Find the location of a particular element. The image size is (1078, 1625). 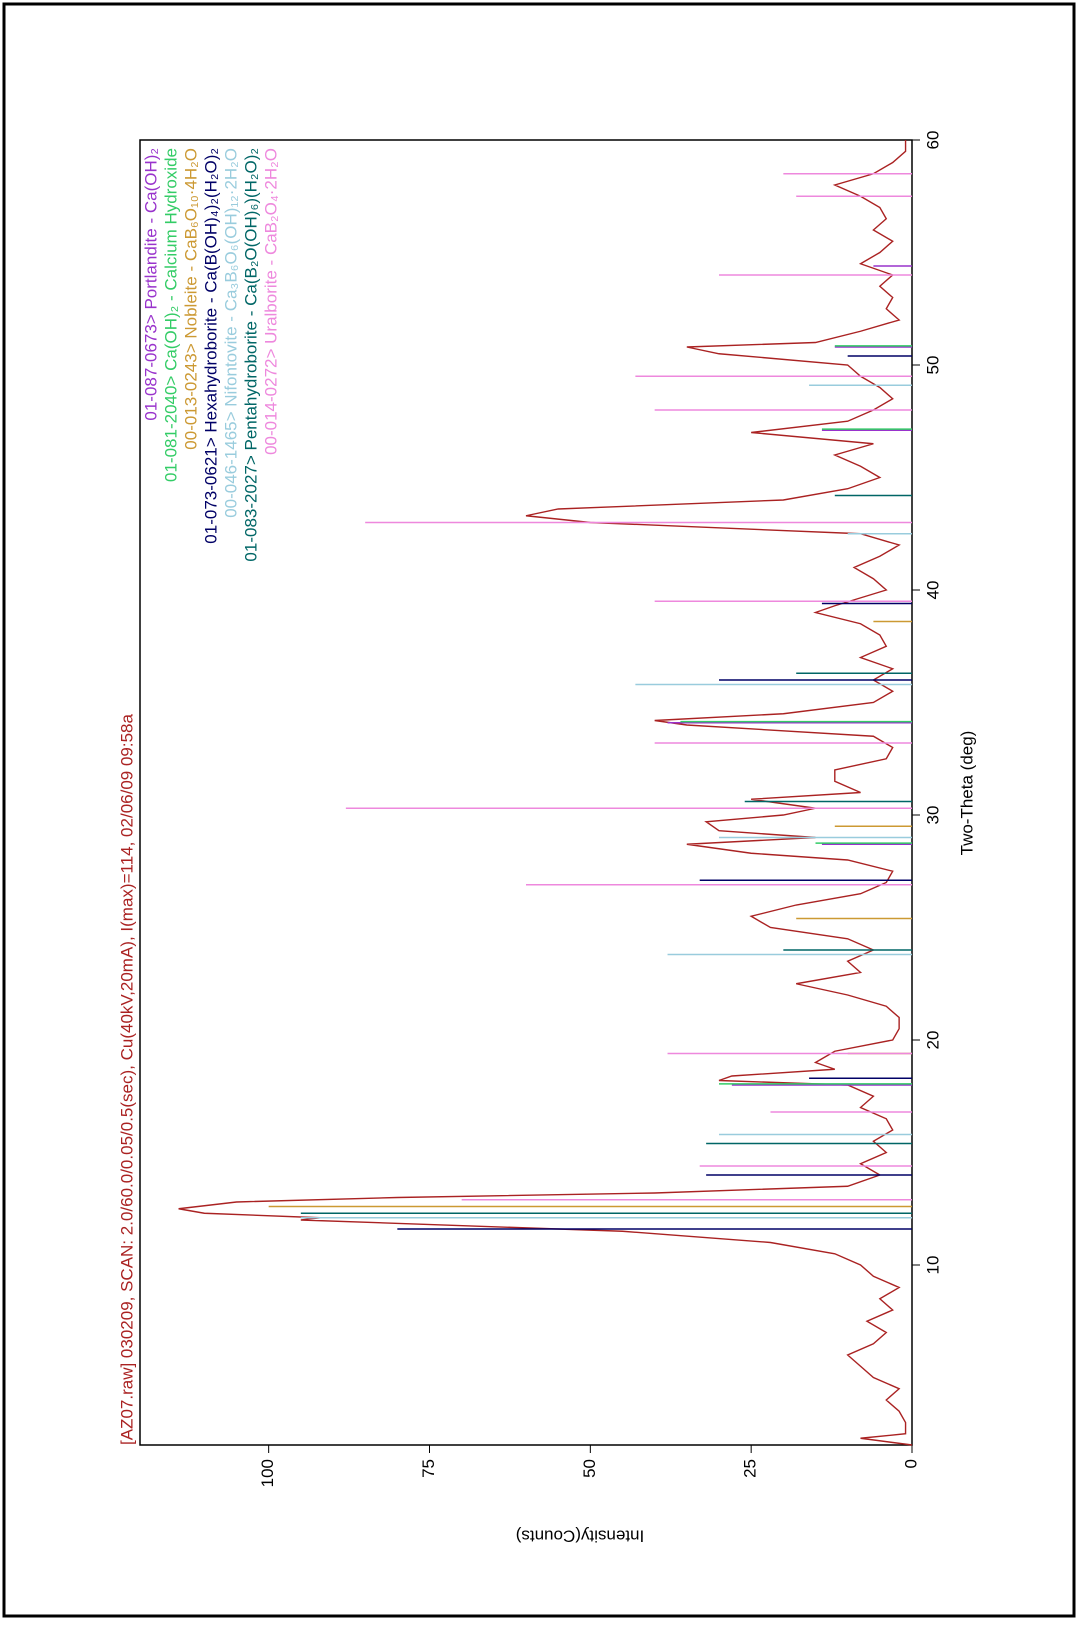

x-tick-label: 40 is located at coordinates (932, 590).